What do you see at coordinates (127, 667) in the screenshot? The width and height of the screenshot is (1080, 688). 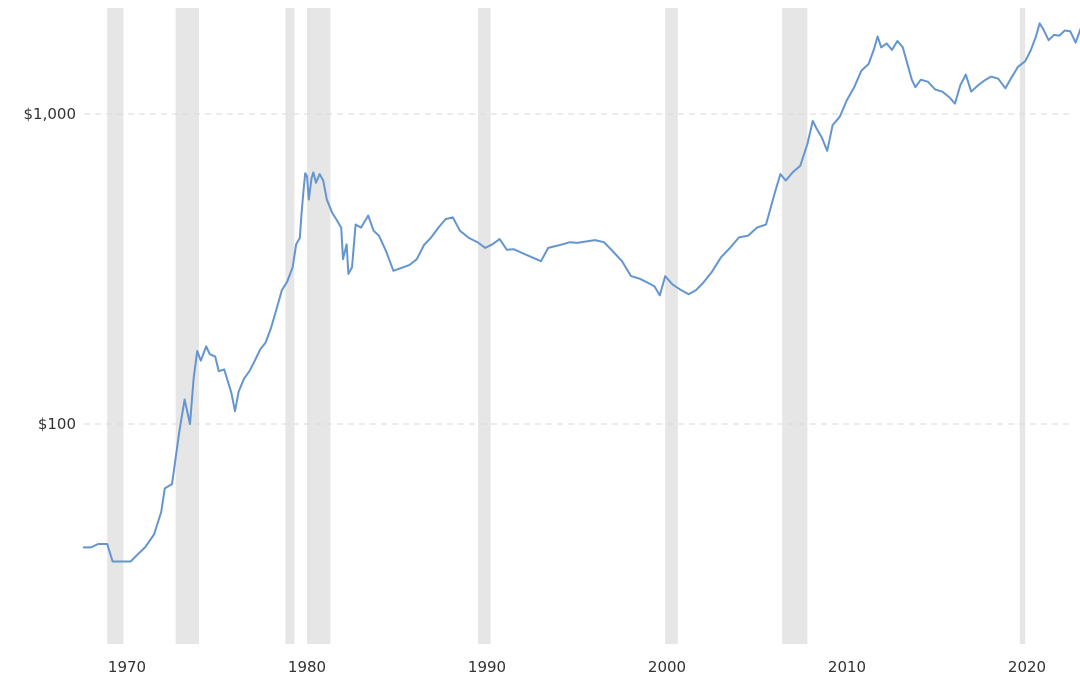 I see `x-tick-label: 1970` at bounding box center [127, 667].